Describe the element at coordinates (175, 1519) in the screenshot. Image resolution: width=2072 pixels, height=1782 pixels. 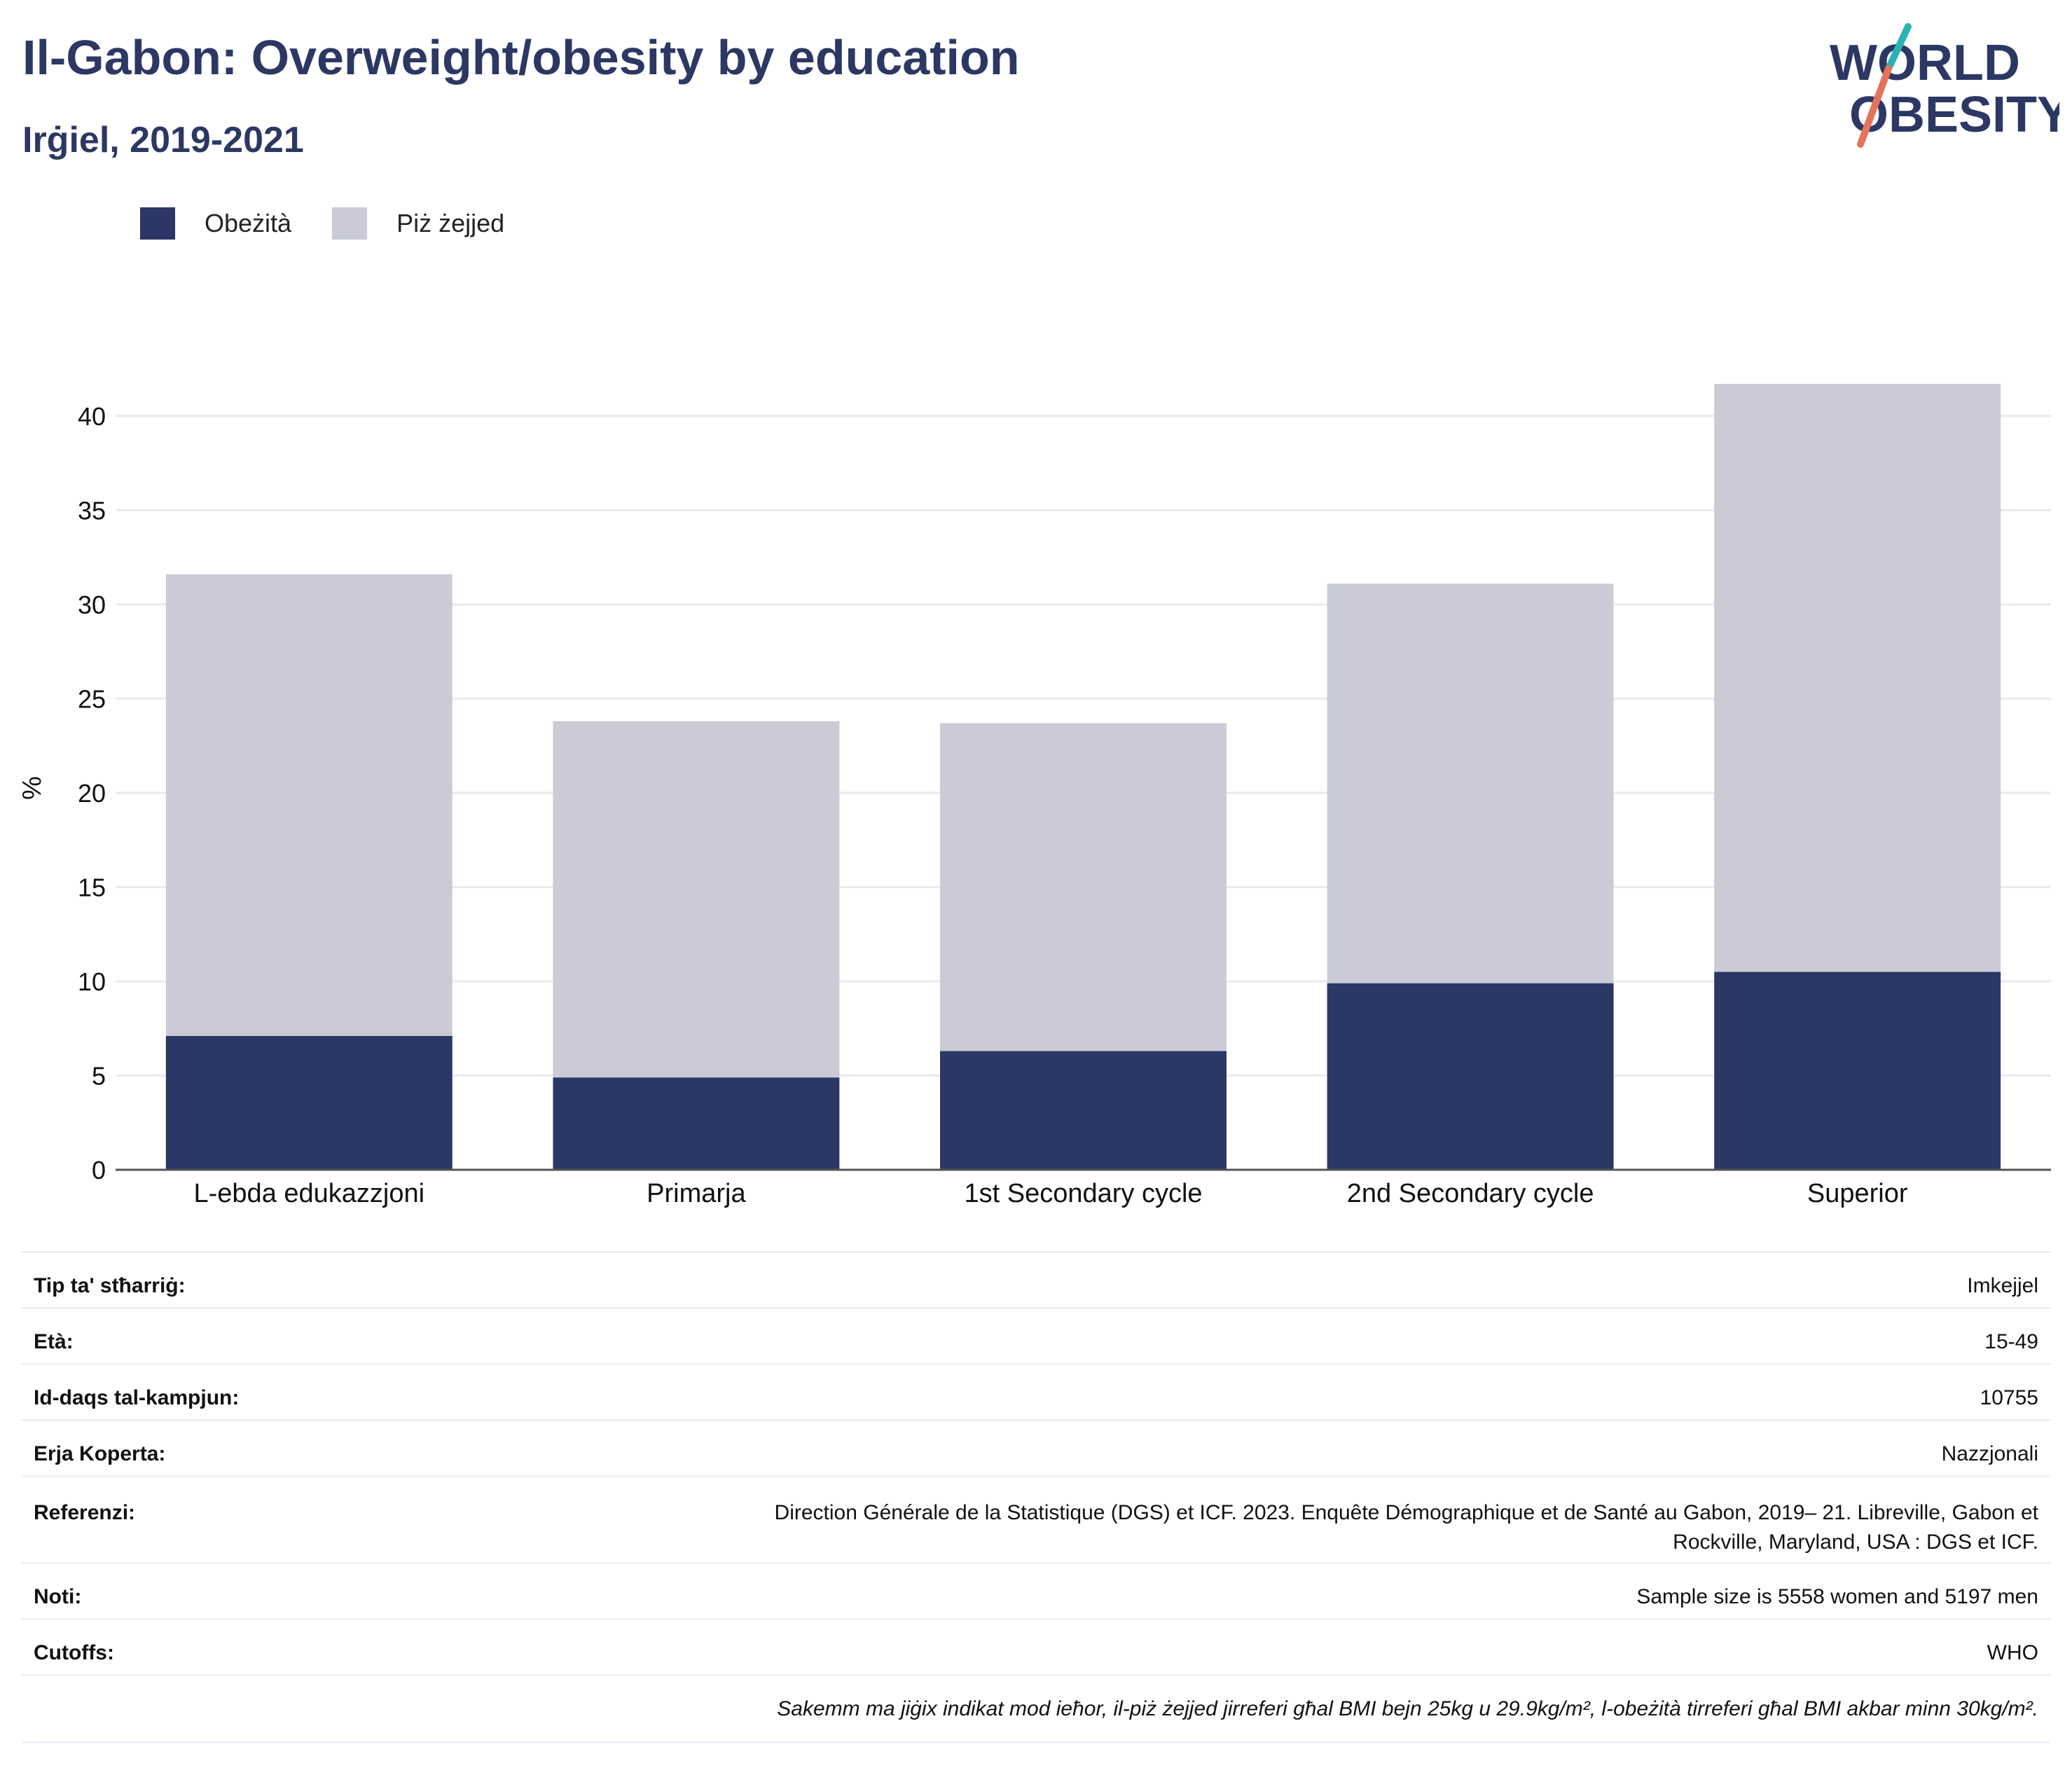
I see `info-key: Referenzi:` at that location.